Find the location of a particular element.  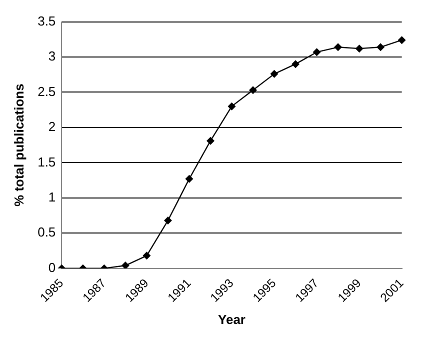

y-tick-label: 0 is located at coordinates (52, 267).